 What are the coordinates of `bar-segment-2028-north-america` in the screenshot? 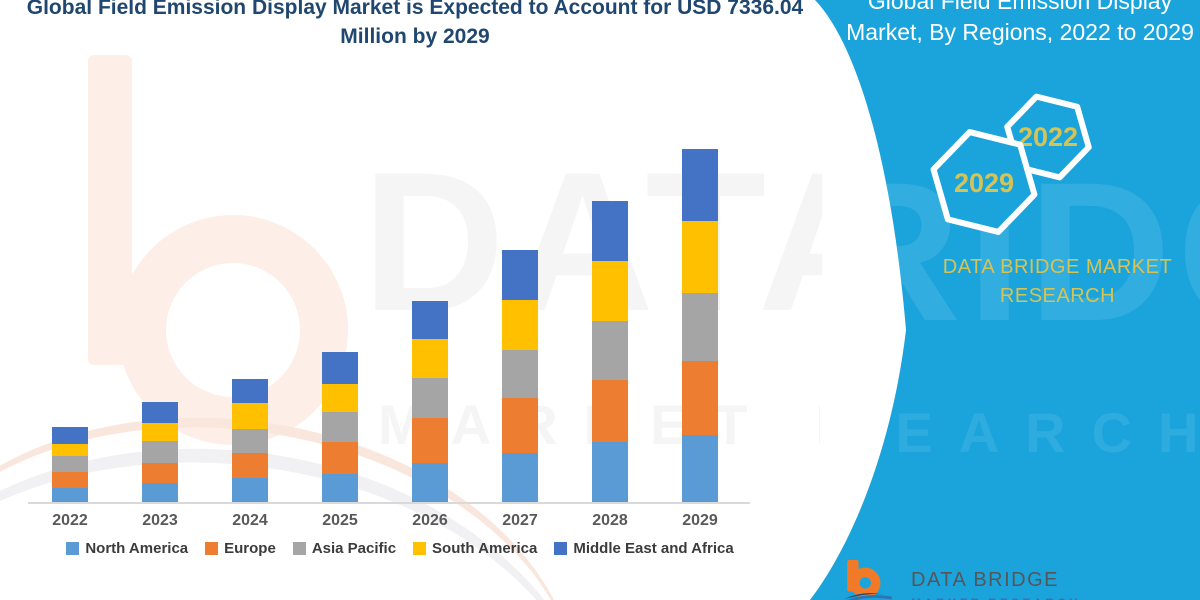 It's located at (610, 471).